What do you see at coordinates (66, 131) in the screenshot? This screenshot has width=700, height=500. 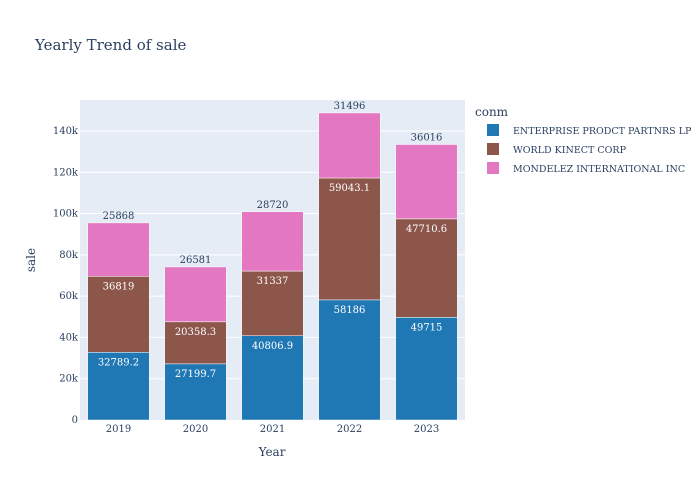 I see `y-tick-label: 140k` at bounding box center [66, 131].